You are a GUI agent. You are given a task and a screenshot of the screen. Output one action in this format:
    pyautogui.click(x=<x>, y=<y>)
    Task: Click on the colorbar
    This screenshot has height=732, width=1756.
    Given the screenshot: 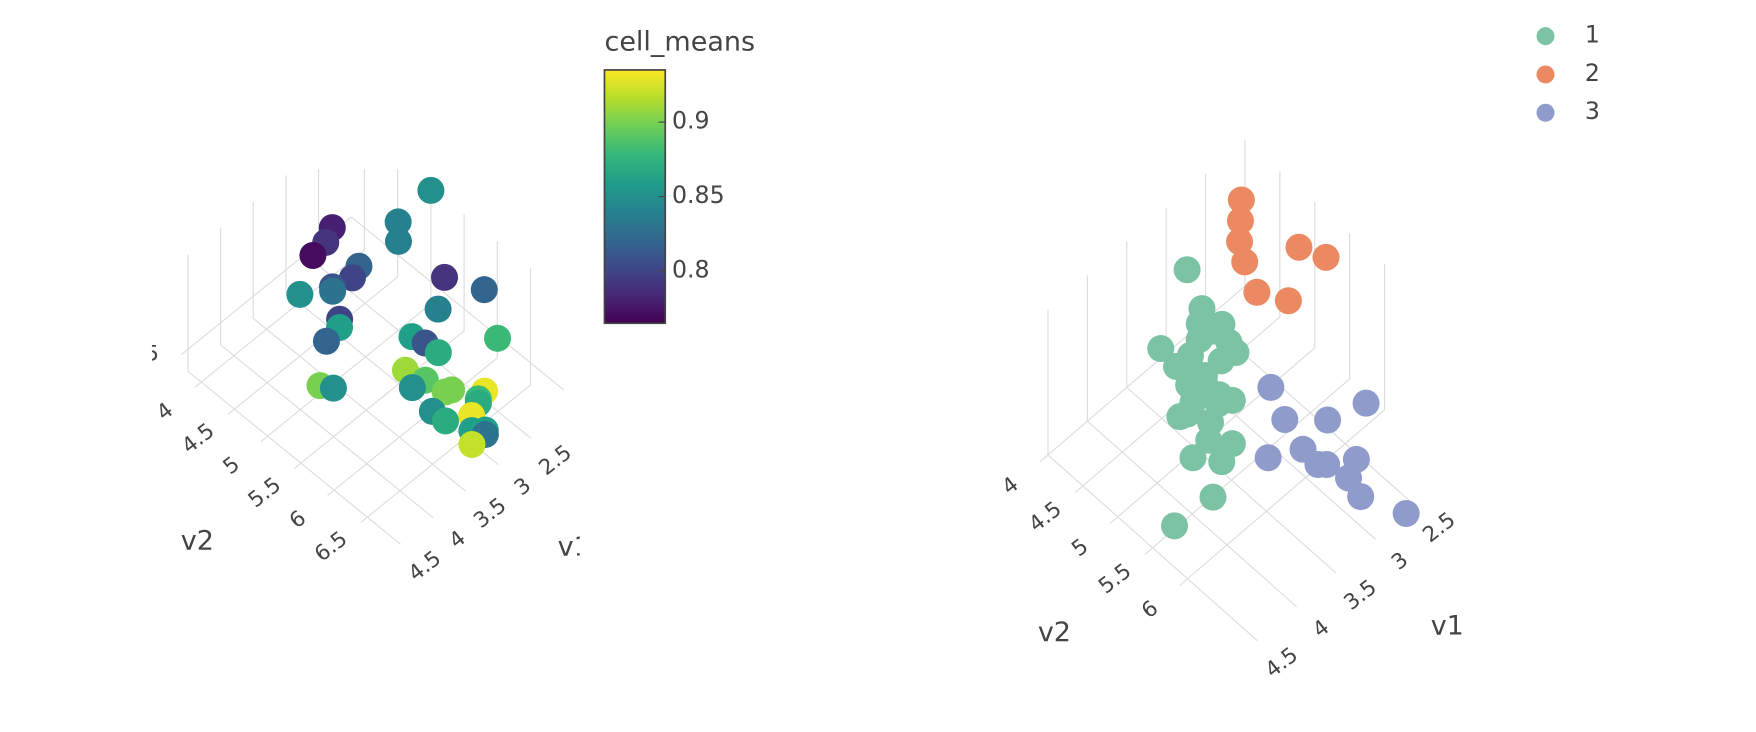 What is the action you would take?
    pyautogui.click(x=635, y=197)
    